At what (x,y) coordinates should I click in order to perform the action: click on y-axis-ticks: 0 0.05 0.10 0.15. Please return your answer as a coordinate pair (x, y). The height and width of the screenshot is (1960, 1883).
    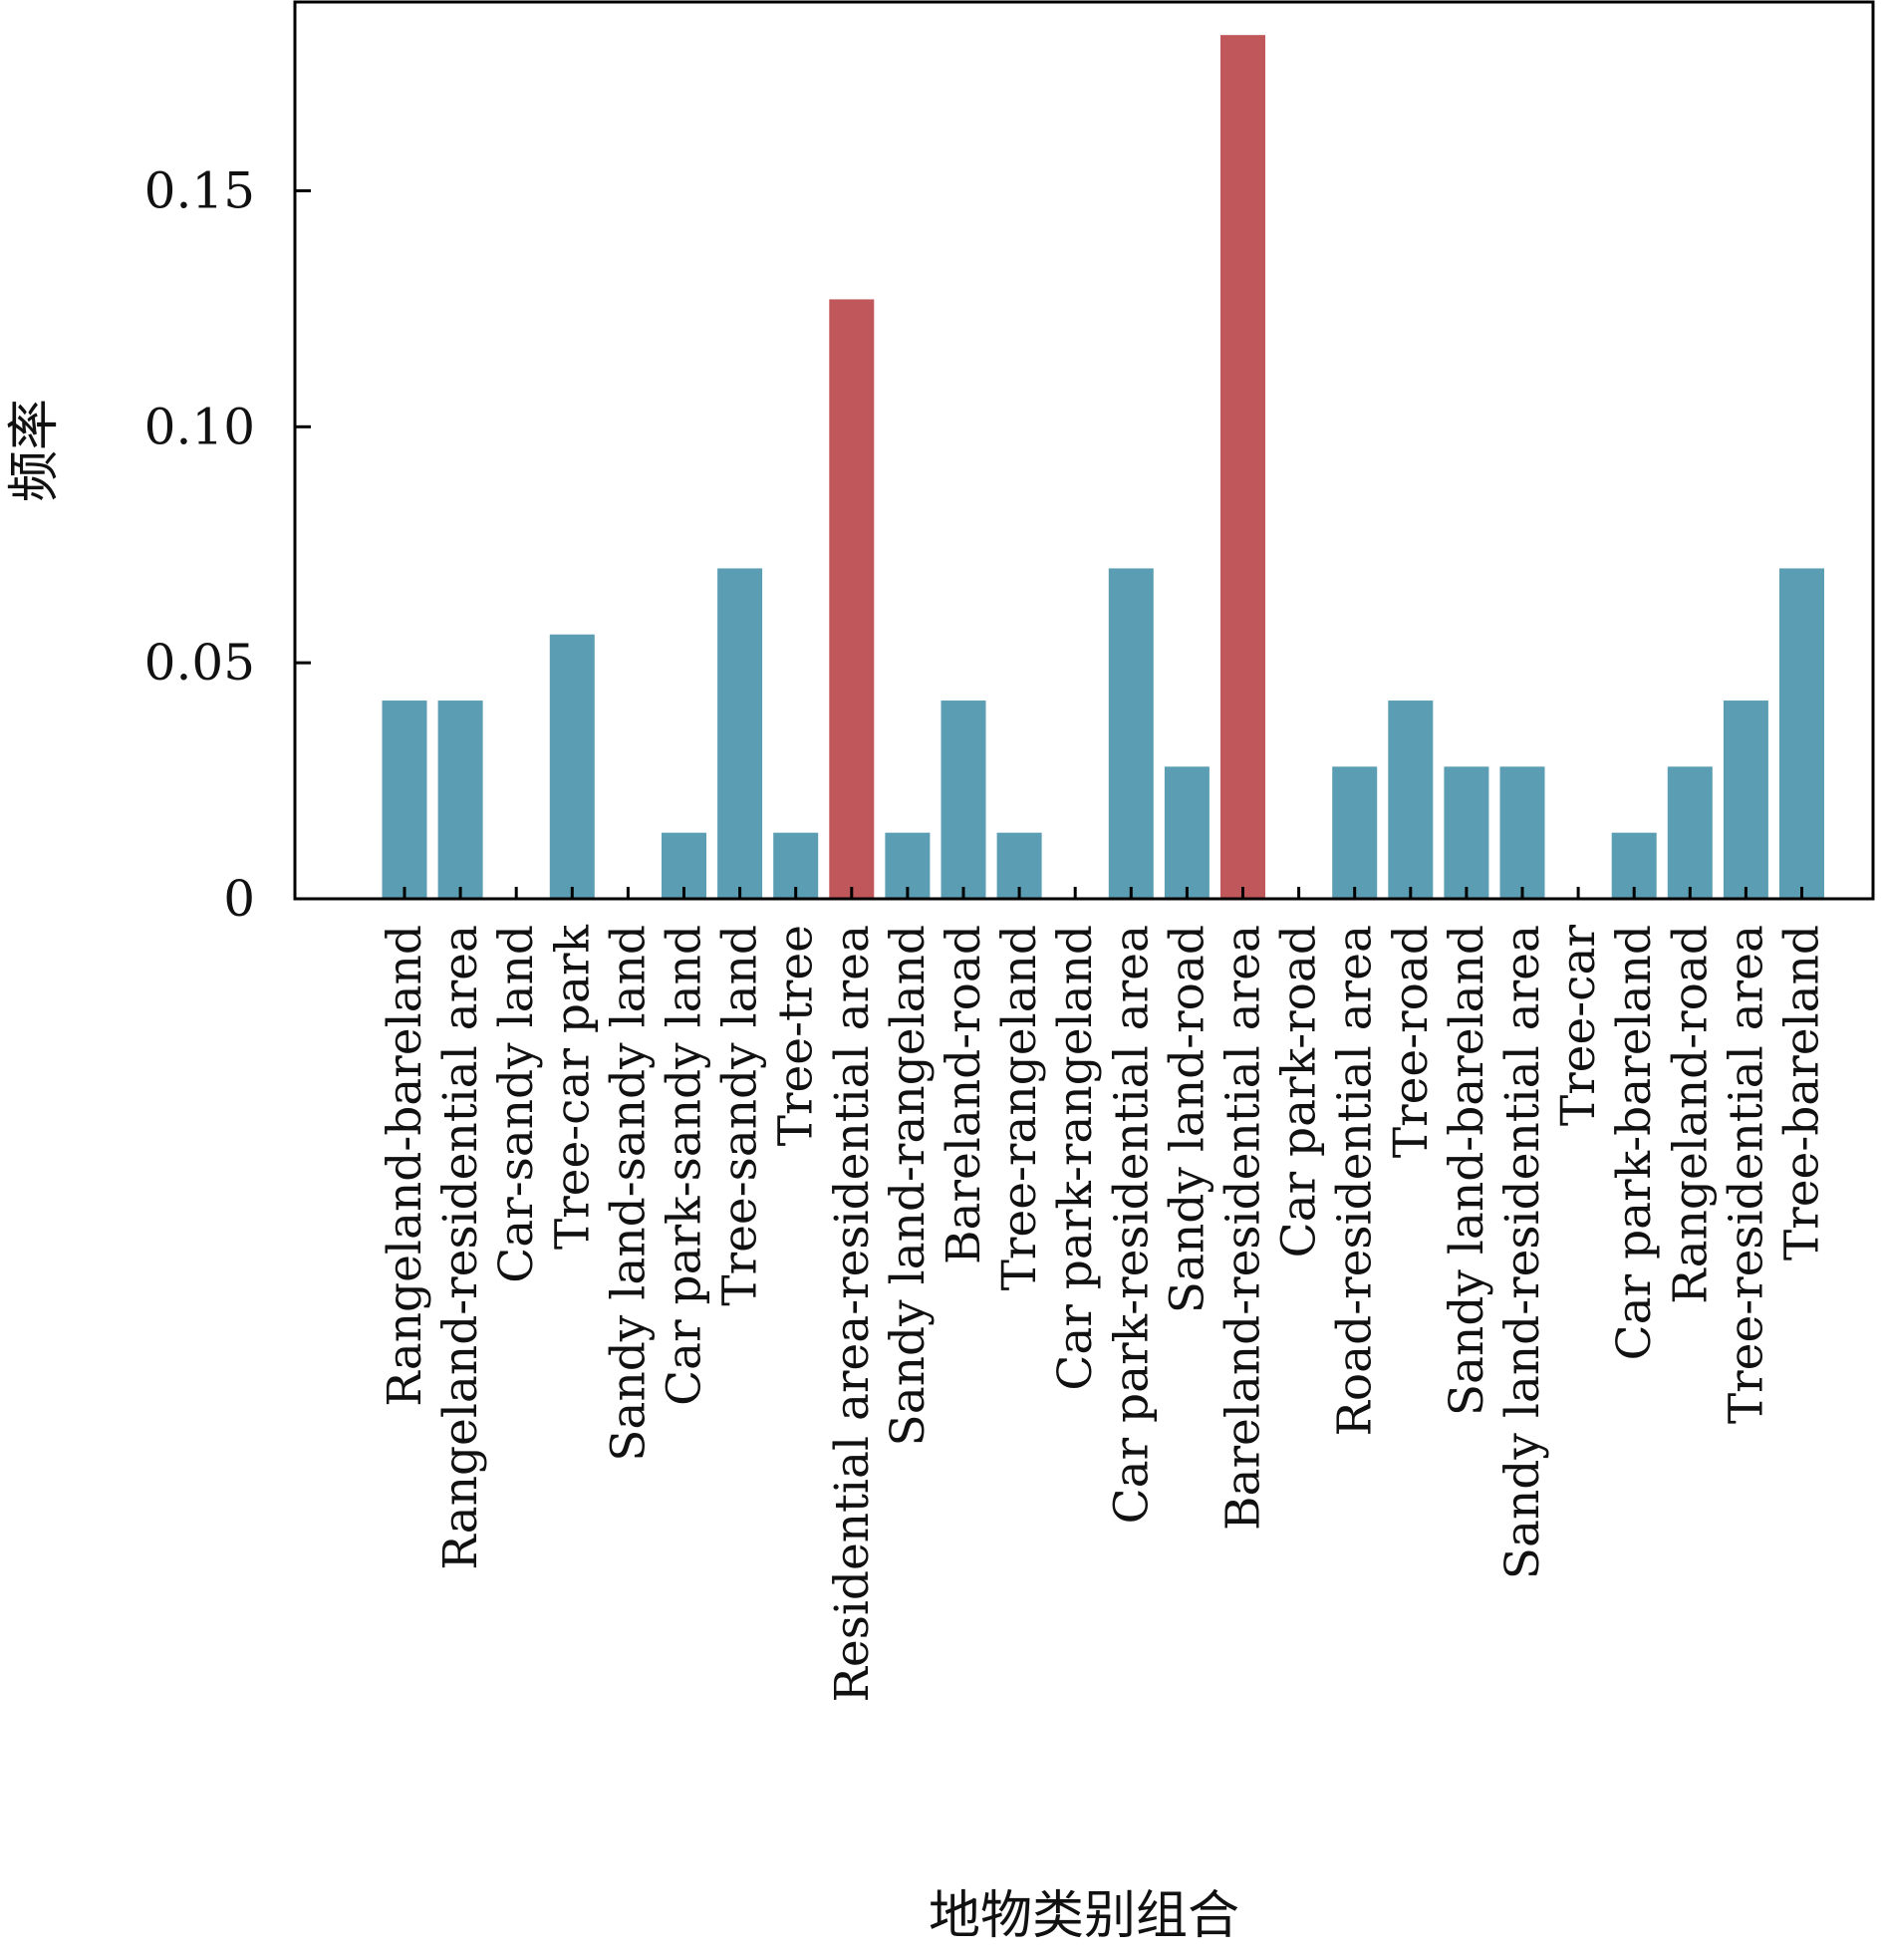
    Looking at the image, I should click on (227, 544).